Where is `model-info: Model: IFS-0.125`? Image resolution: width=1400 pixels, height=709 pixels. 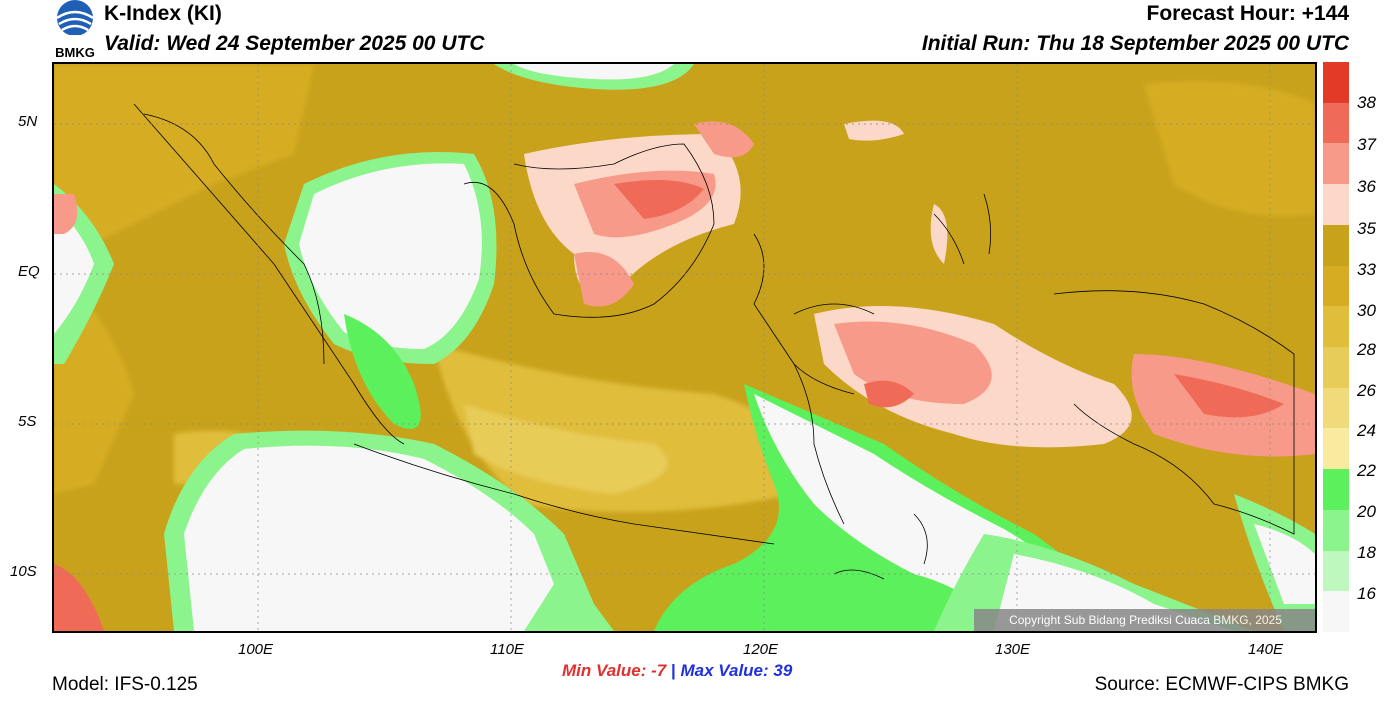
model-info: Model: IFS-0.125 is located at coordinates (125, 684).